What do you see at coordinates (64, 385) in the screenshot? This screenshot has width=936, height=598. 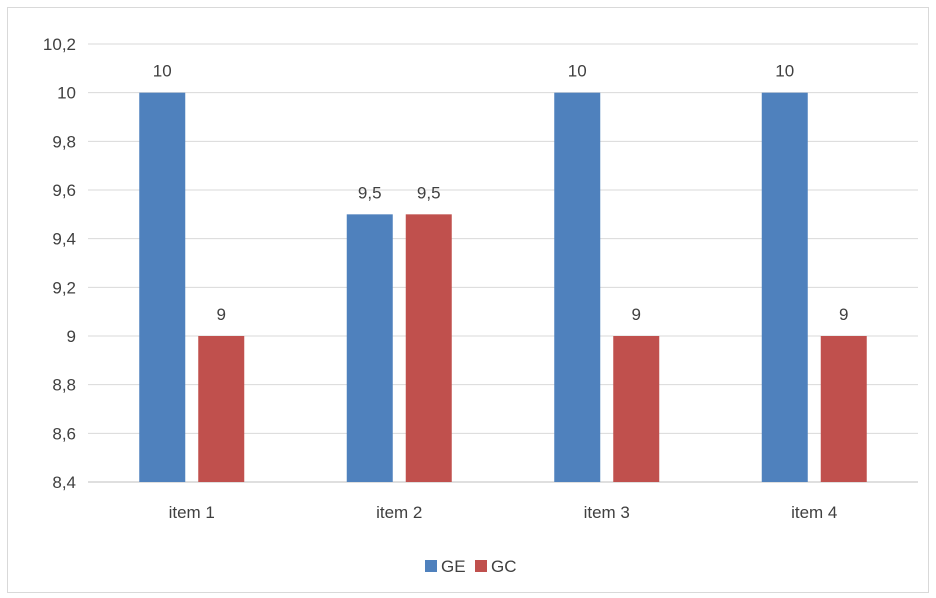 I see `y-tick-label: 8,8` at bounding box center [64, 385].